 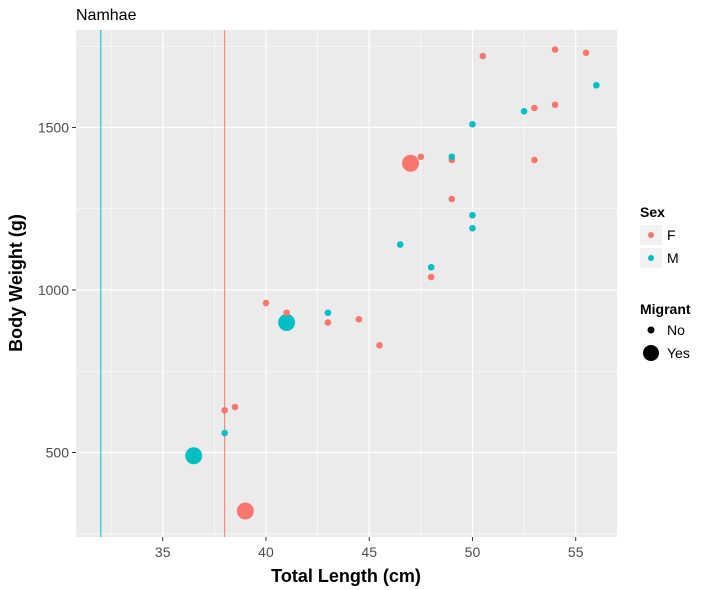 I want to click on legend-label-m: M, so click(x=673, y=258).